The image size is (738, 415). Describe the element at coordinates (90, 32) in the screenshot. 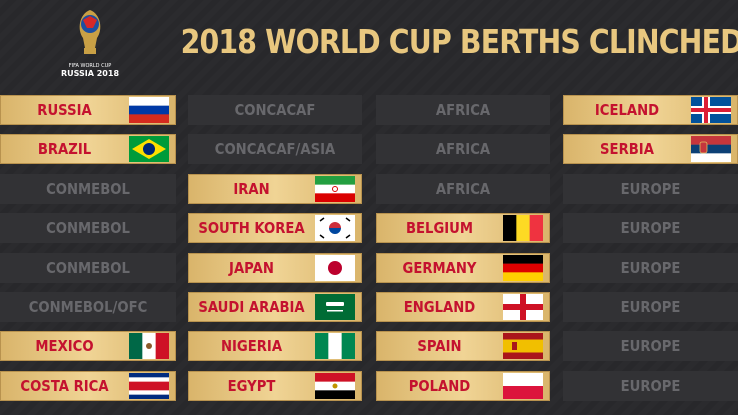

I see `logo-emblem` at that location.